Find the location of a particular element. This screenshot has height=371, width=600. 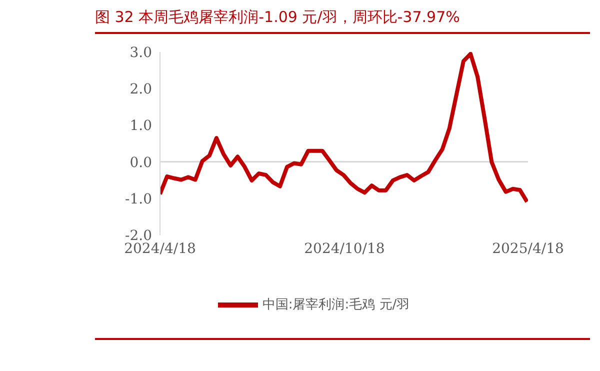

y-tick-label: 1.0 is located at coordinates (141, 126).